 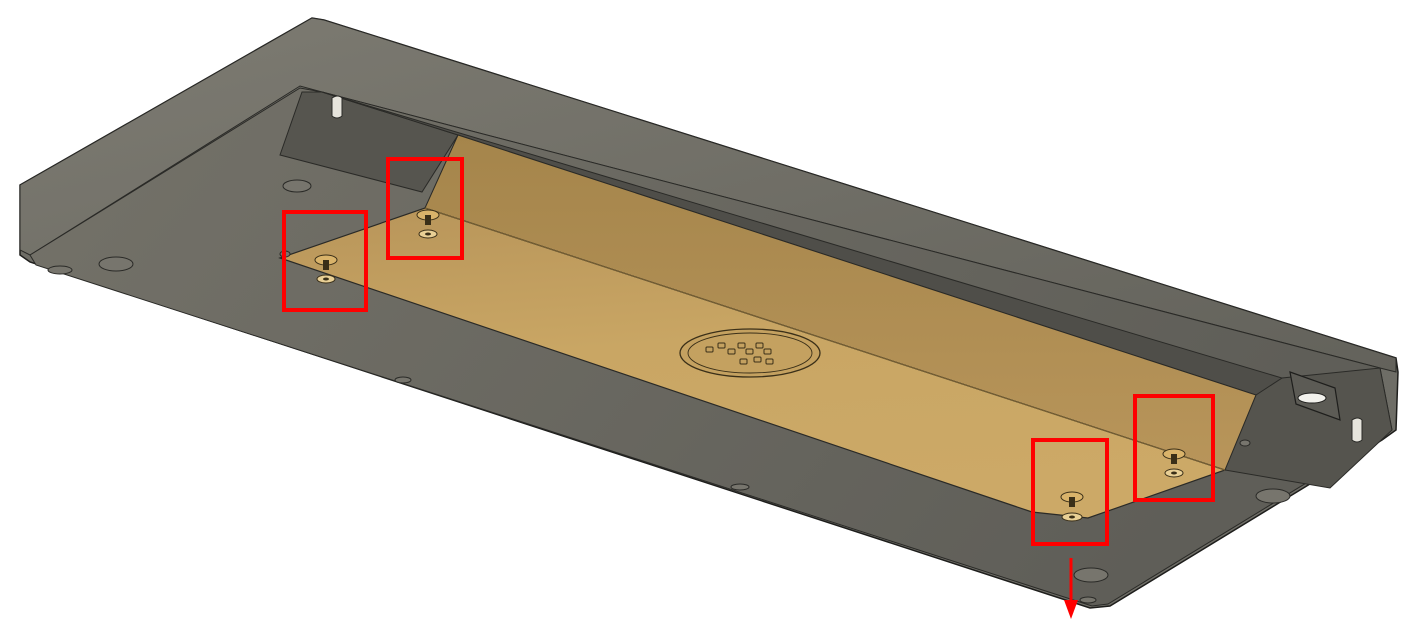 I want to click on usb-cutout-icon, so click(x=1315, y=396).